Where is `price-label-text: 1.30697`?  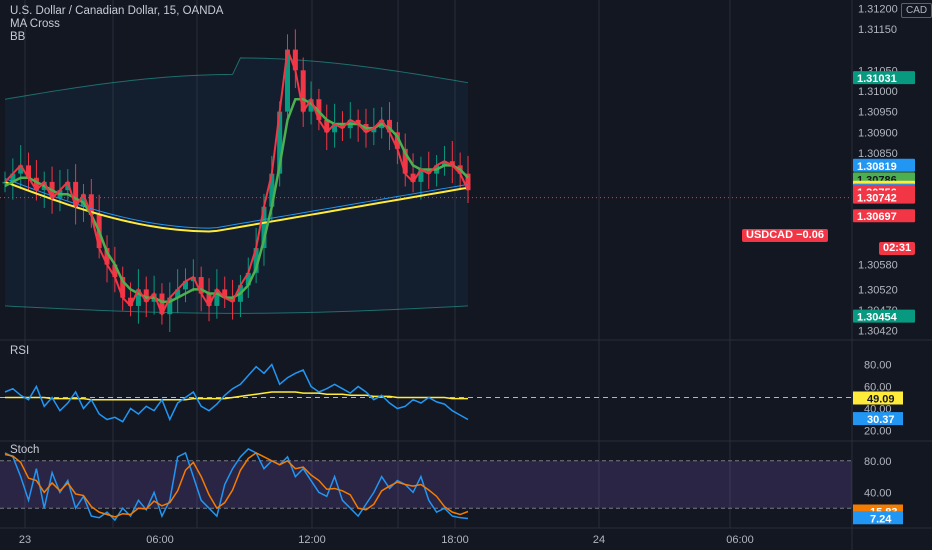
price-label-text: 1.30697 is located at coordinates (877, 217).